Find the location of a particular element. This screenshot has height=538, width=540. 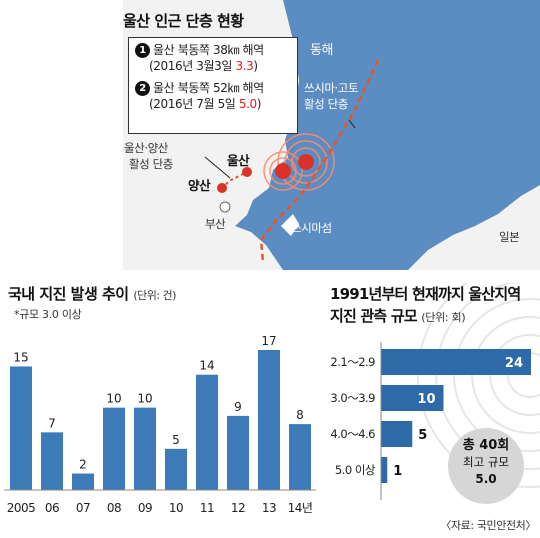

max-magnitude-value: 5.0 is located at coordinates (486, 479).